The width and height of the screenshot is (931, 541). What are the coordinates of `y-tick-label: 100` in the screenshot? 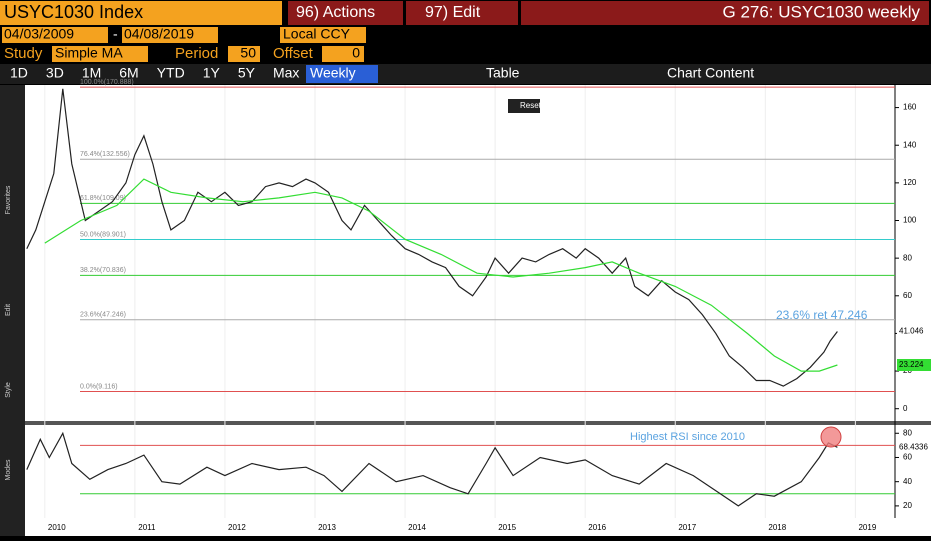 It's located at (910, 220).